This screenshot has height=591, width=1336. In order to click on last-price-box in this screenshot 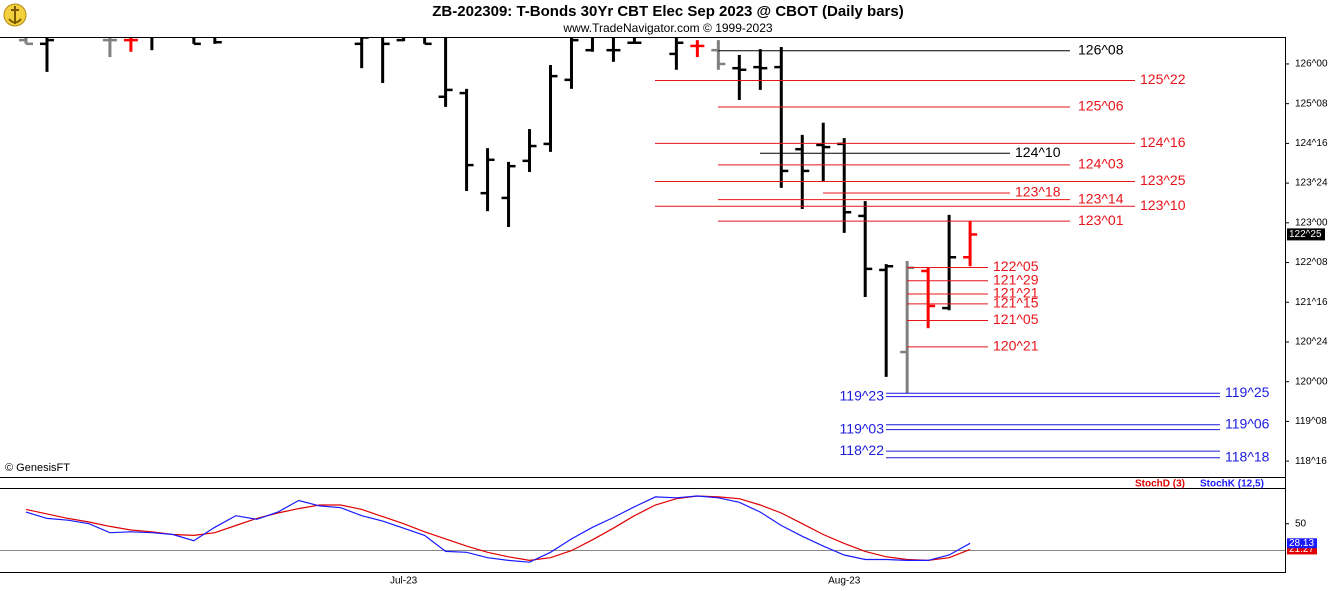, I will do `click(1306, 234)`.